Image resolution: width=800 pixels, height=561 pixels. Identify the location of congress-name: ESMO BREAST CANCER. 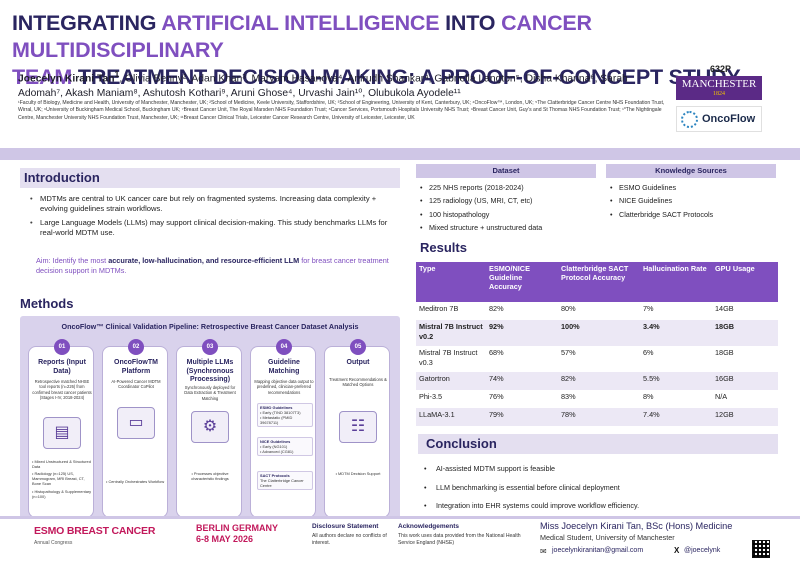
(95, 531).